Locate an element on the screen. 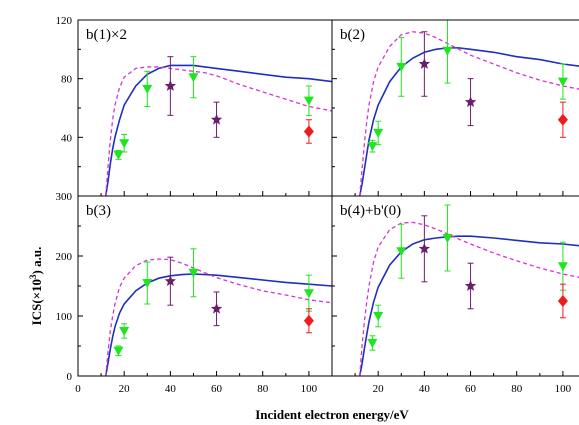  x-axis-title: Incident electron energy/eV is located at coordinates (332, 414).